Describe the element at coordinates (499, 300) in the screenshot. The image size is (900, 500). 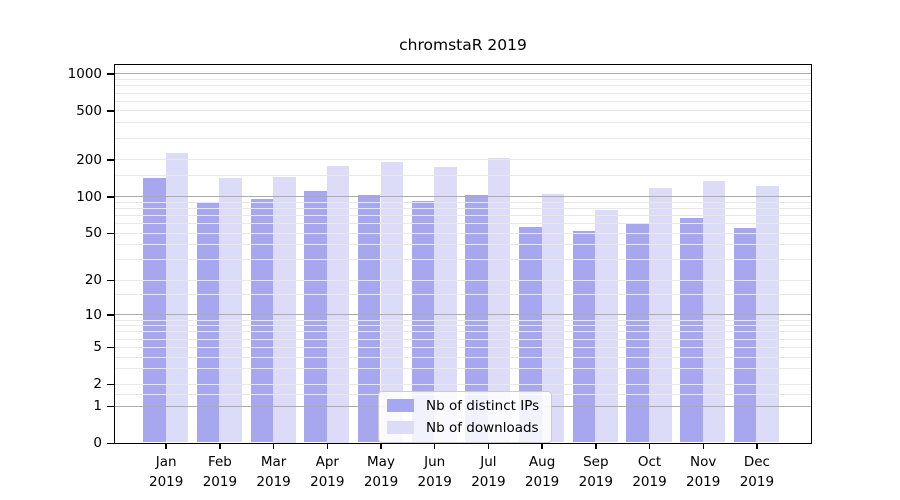
I see `bar-downloads-jul` at that location.